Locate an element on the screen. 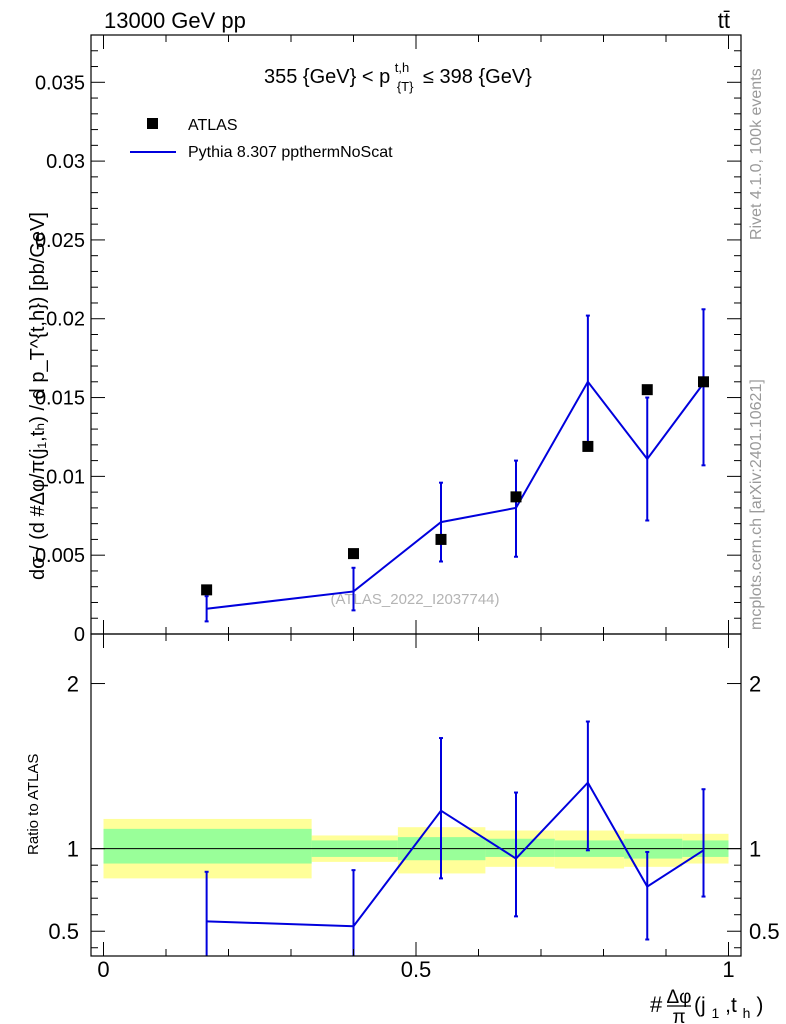 This screenshot has height=1024, width=786. x-axis-den: π is located at coordinates (678, 1015).